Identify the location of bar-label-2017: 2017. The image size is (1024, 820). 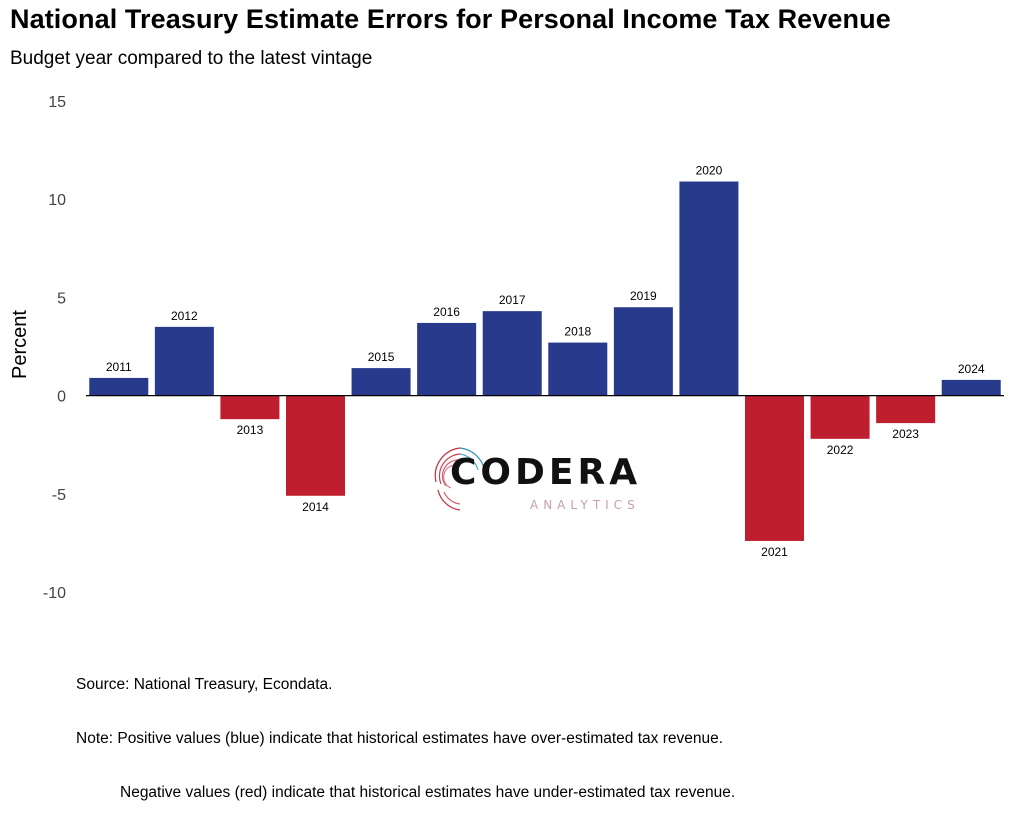
(512, 300).